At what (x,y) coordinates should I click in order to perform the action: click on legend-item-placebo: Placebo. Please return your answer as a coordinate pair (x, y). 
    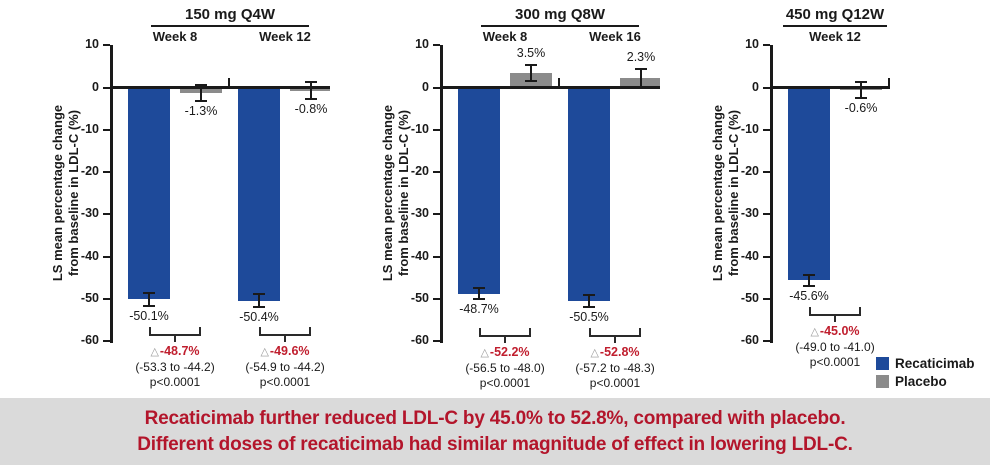
    Looking at the image, I should click on (925, 381).